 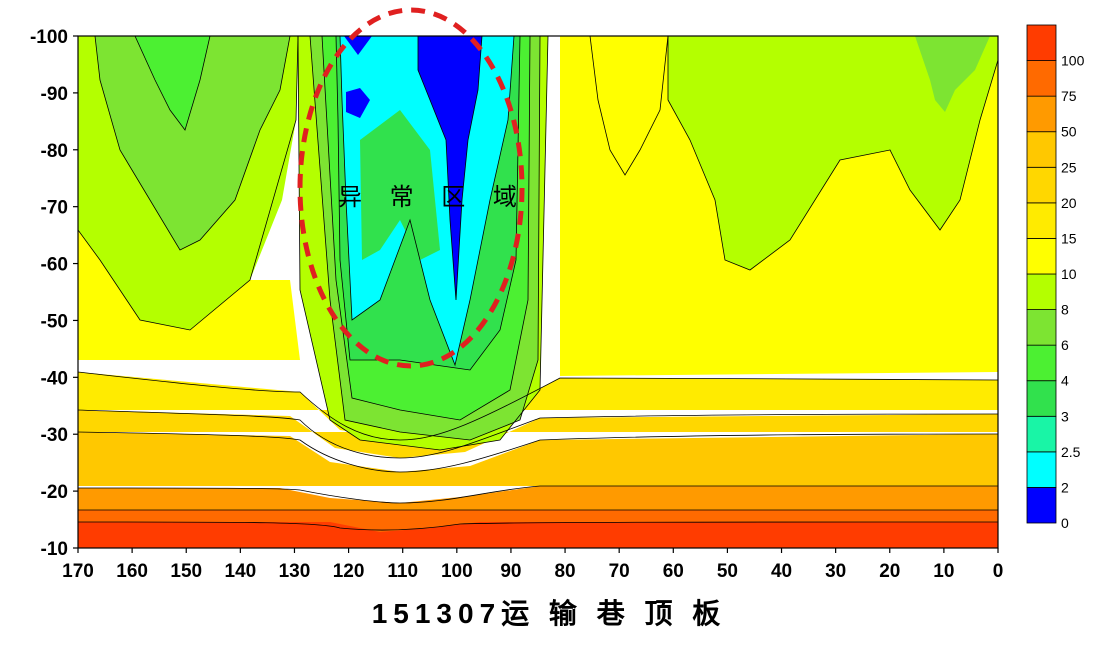 What do you see at coordinates (1065, 345) in the screenshot?
I see `colorbar-label: 6` at bounding box center [1065, 345].